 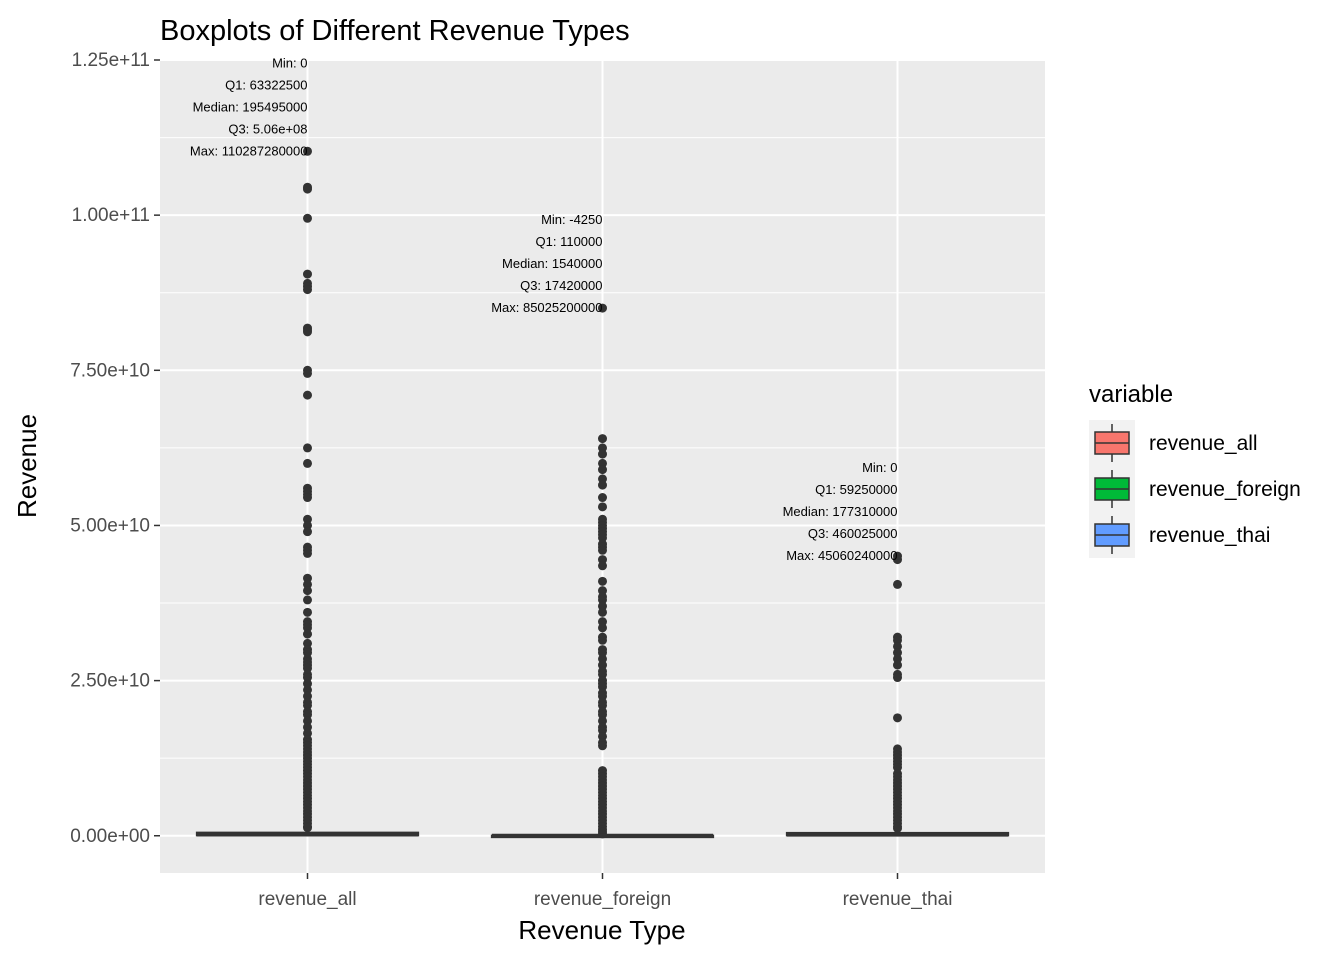 I want to click on summary-annotation: Q3: 460025000, so click(x=853, y=533).